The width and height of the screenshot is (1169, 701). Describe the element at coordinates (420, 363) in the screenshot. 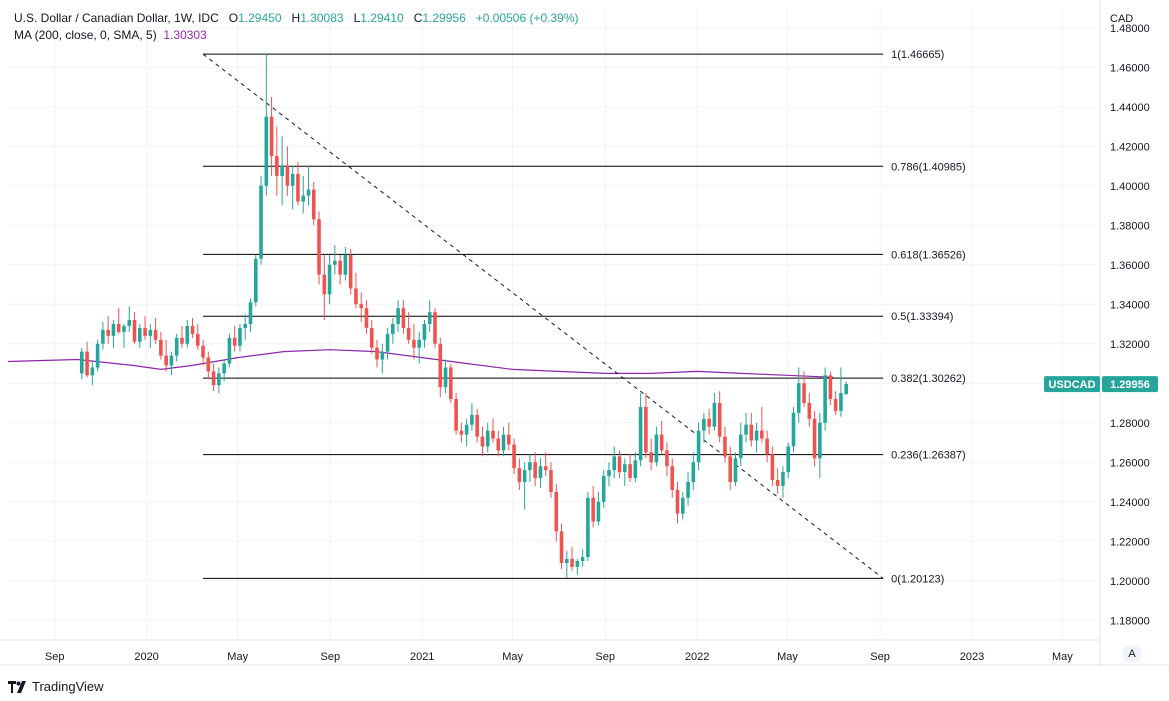

I see `moving-average-layer` at that location.